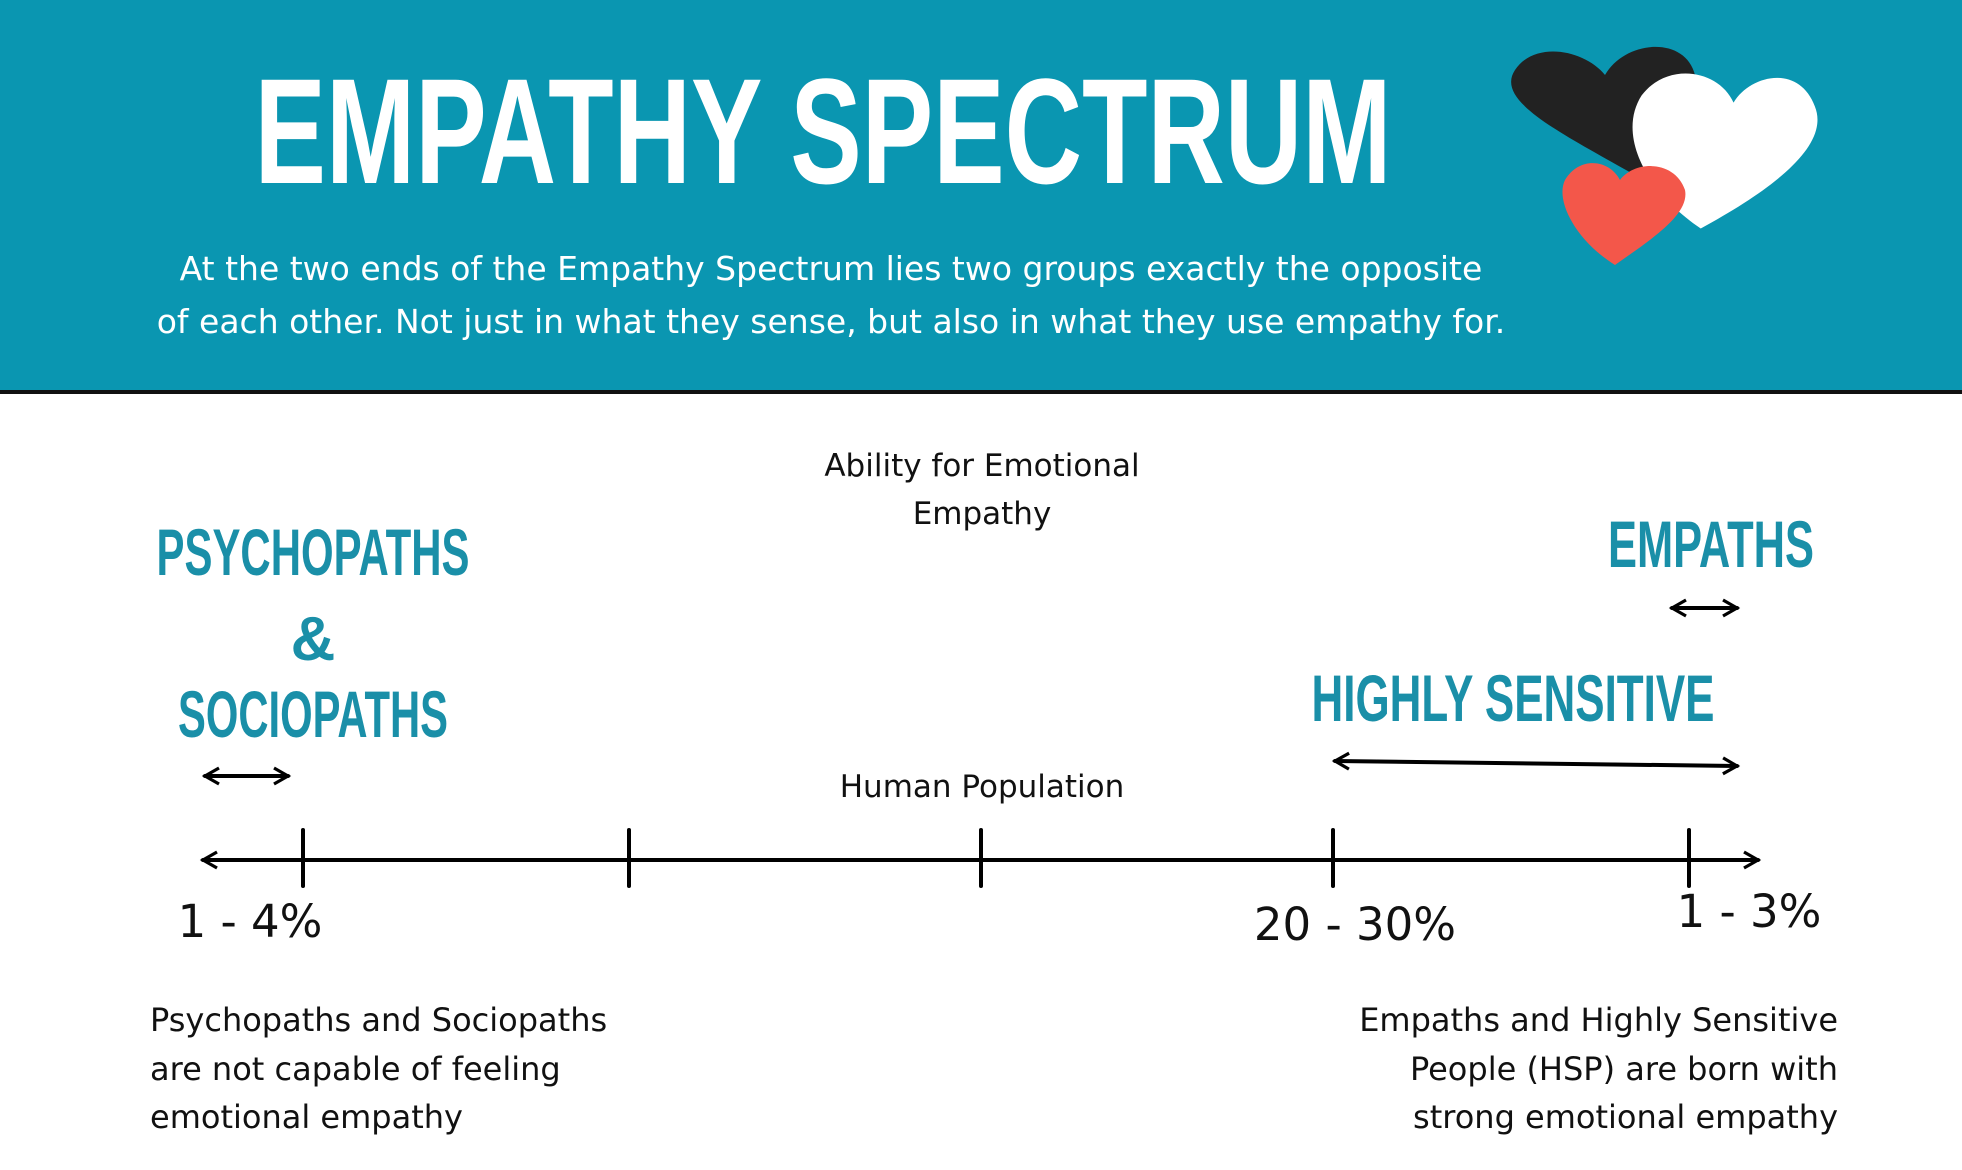 Image resolution: width=1962 pixels, height=1170 pixels. What do you see at coordinates (1711, 544) in the screenshot?
I see `group-label: EMPATHS` at bounding box center [1711, 544].